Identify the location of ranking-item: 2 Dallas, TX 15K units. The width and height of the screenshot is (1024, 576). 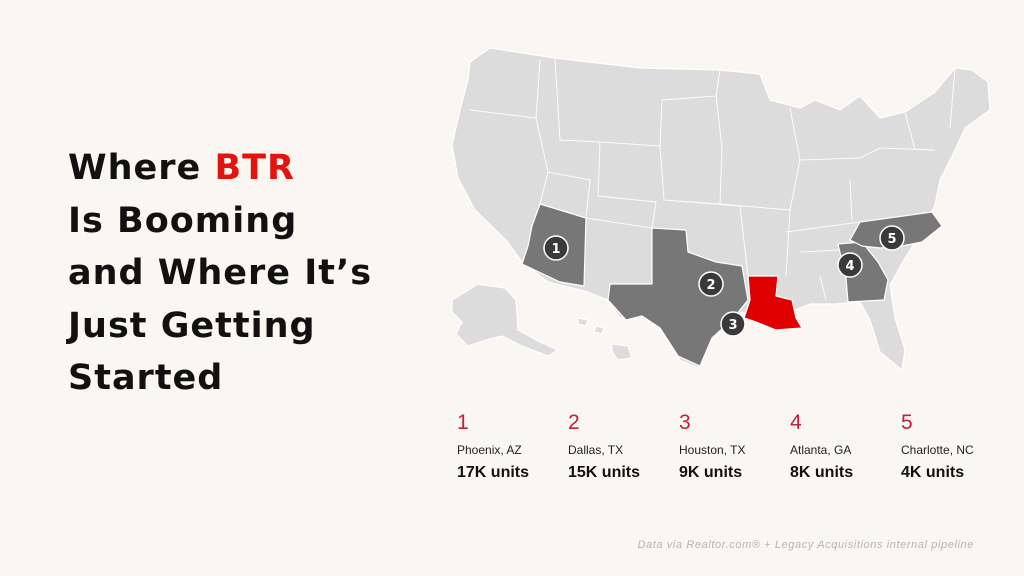
(623, 446).